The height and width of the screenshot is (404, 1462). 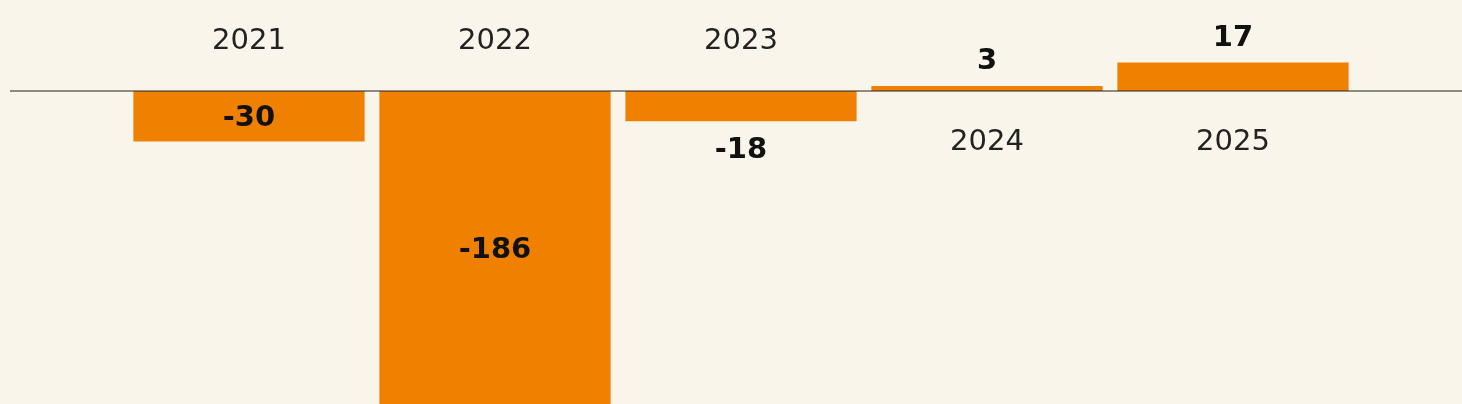 I want to click on data-label: -30, so click(x=249, y=116).